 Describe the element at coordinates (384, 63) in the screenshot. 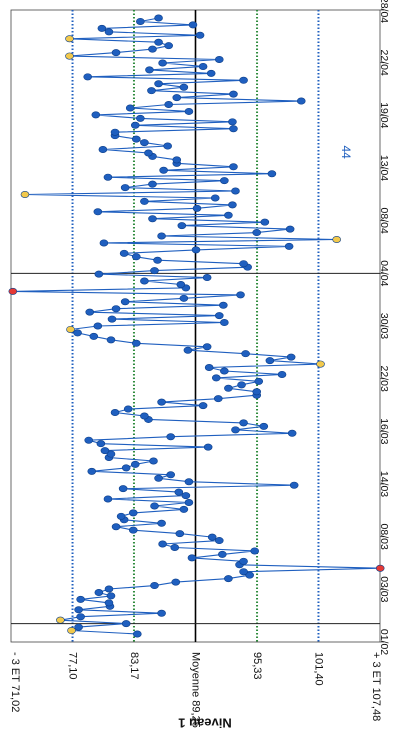

I see `date-tick-label: 22/04` at that location.